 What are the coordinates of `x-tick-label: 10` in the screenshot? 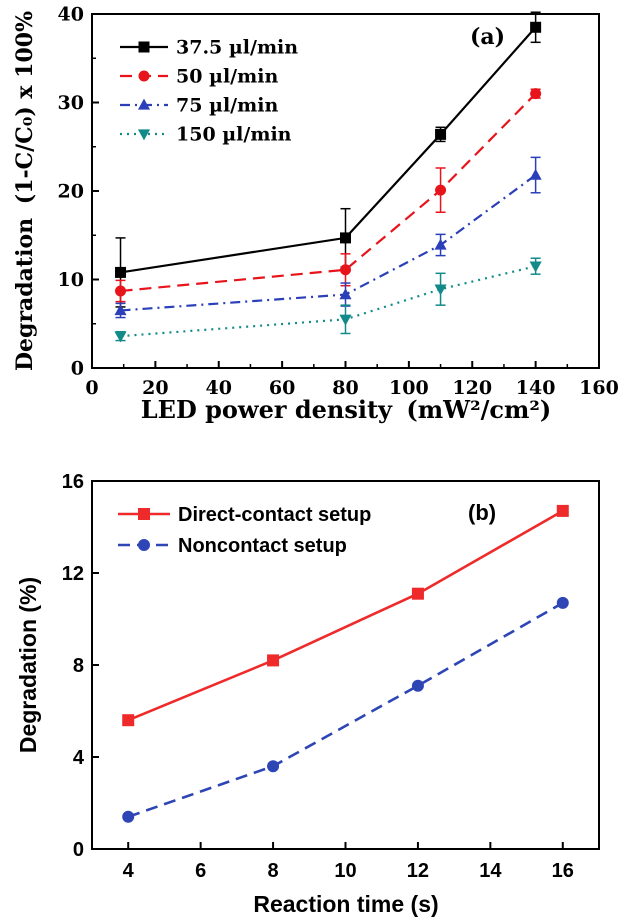 It's located at (345, 871).